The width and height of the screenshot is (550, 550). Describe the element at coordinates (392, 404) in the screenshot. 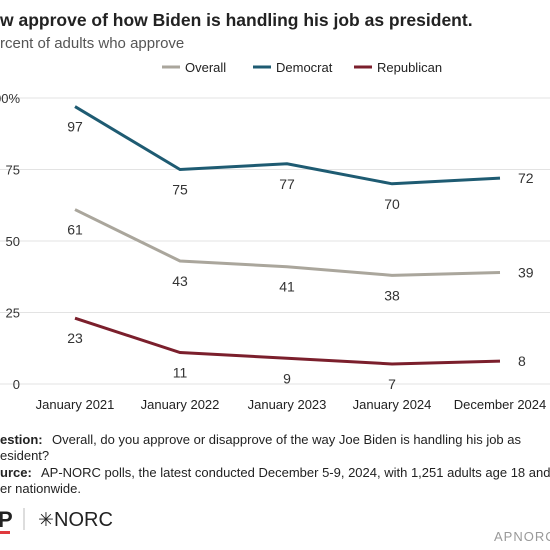

I see `x-tick-label: January 2024` at that location.